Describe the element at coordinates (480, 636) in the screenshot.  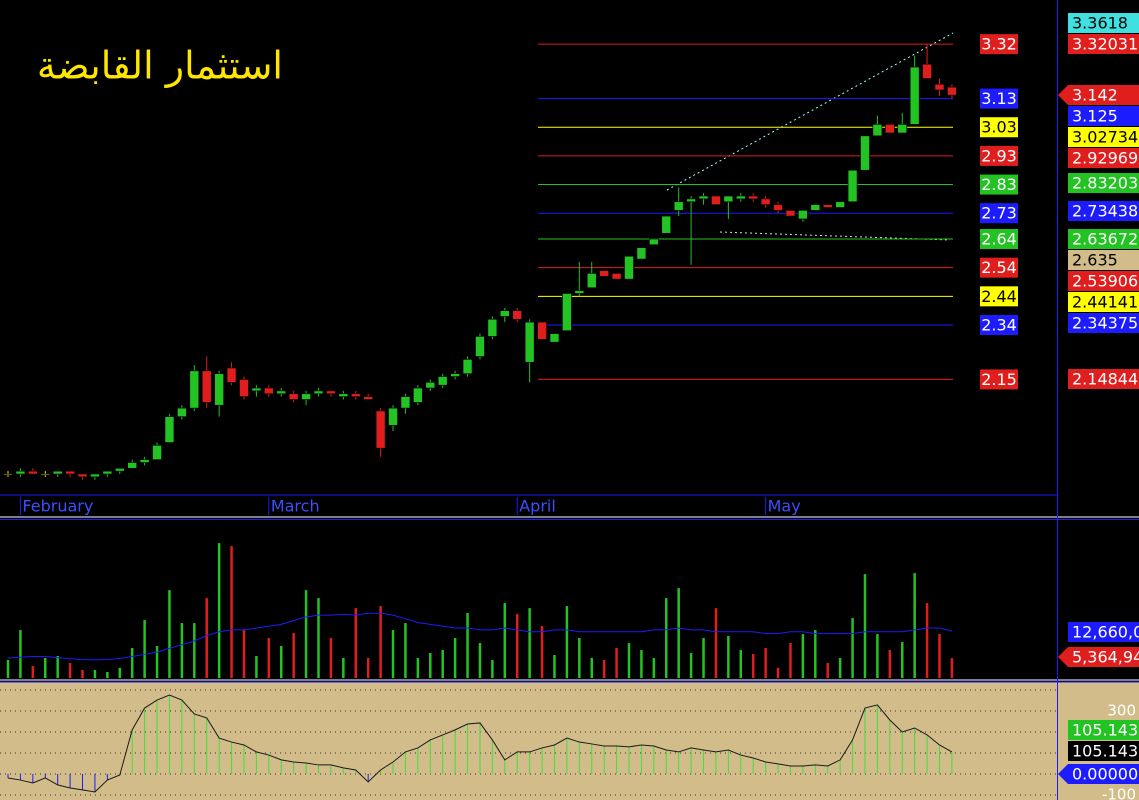
I see `volume-average` at that location.